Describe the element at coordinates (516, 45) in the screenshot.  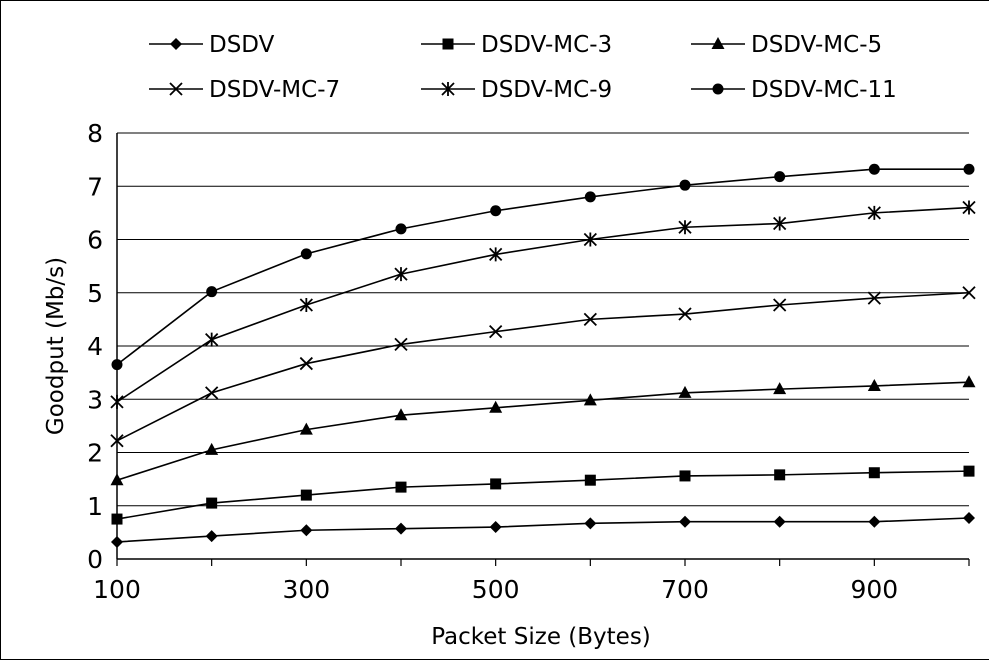
I see `legend-item-dsdv-mc-3: DSDV-MC-3` at that location.